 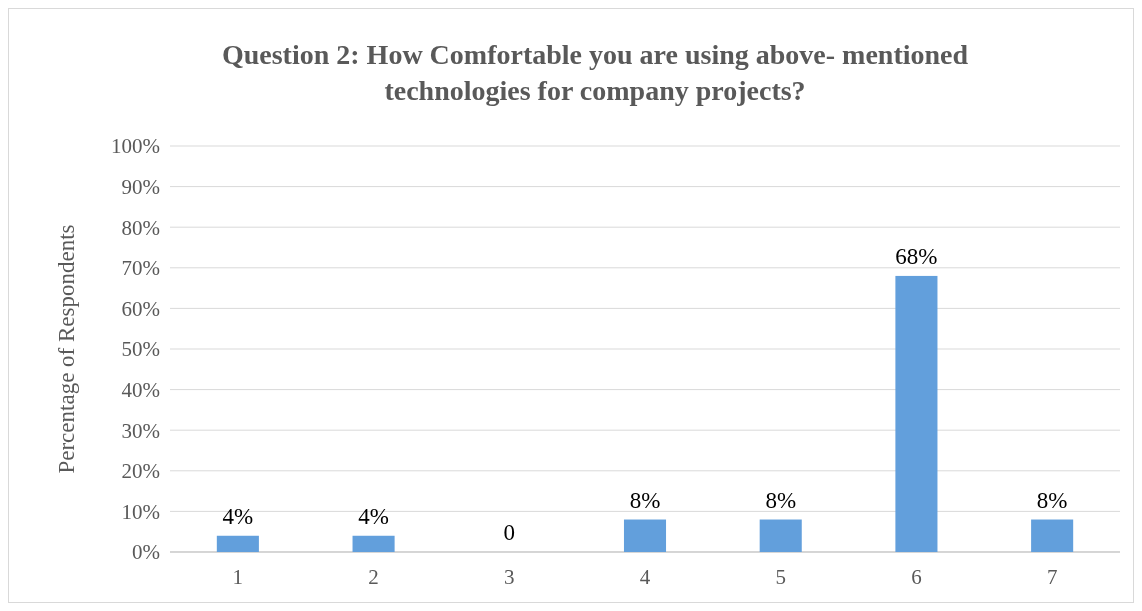 I want to click on y-axis-title: Percentage of Respondents, so click(x=66, y=349).